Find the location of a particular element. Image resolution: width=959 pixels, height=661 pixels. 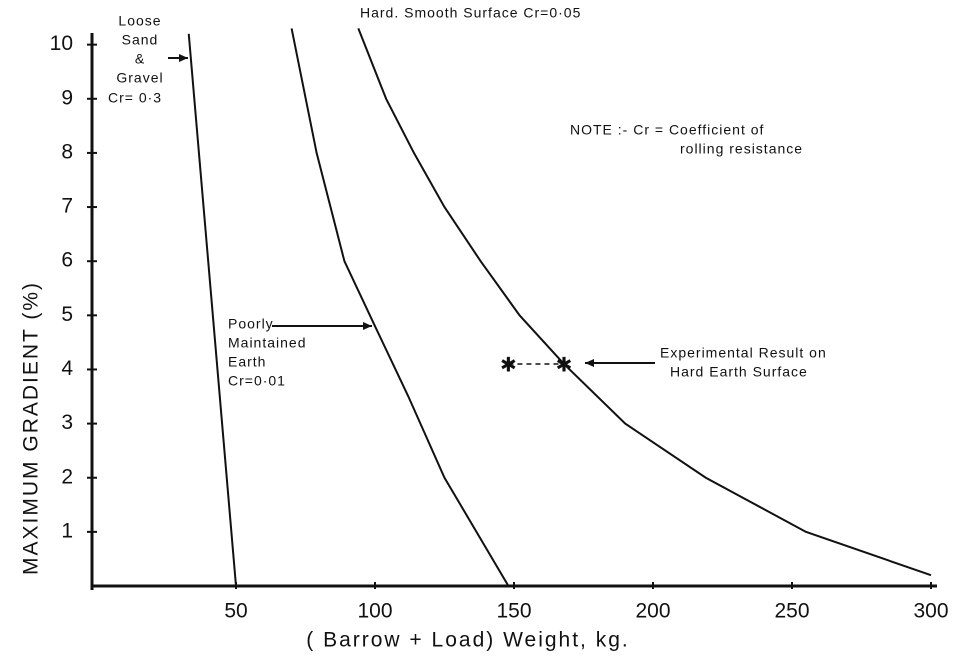

annotation: rolling resistance is located at coordinates (741, 149).